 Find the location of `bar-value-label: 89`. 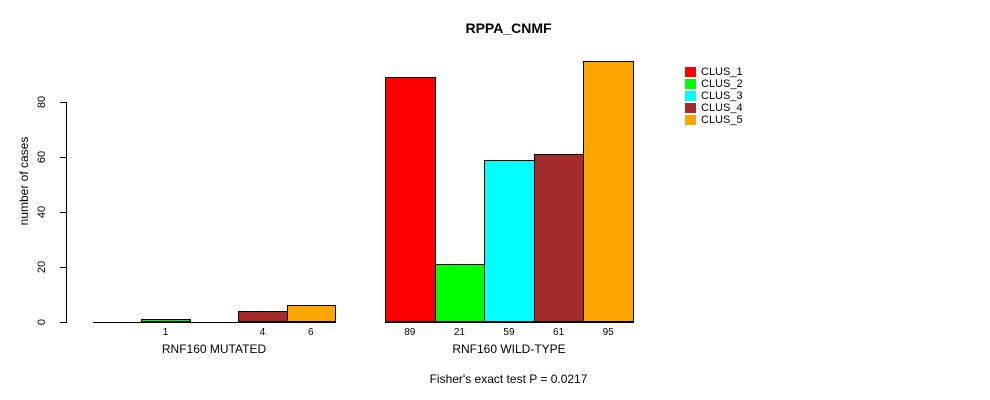

bar-value-label: 89 is located at coordinates (410, 332).